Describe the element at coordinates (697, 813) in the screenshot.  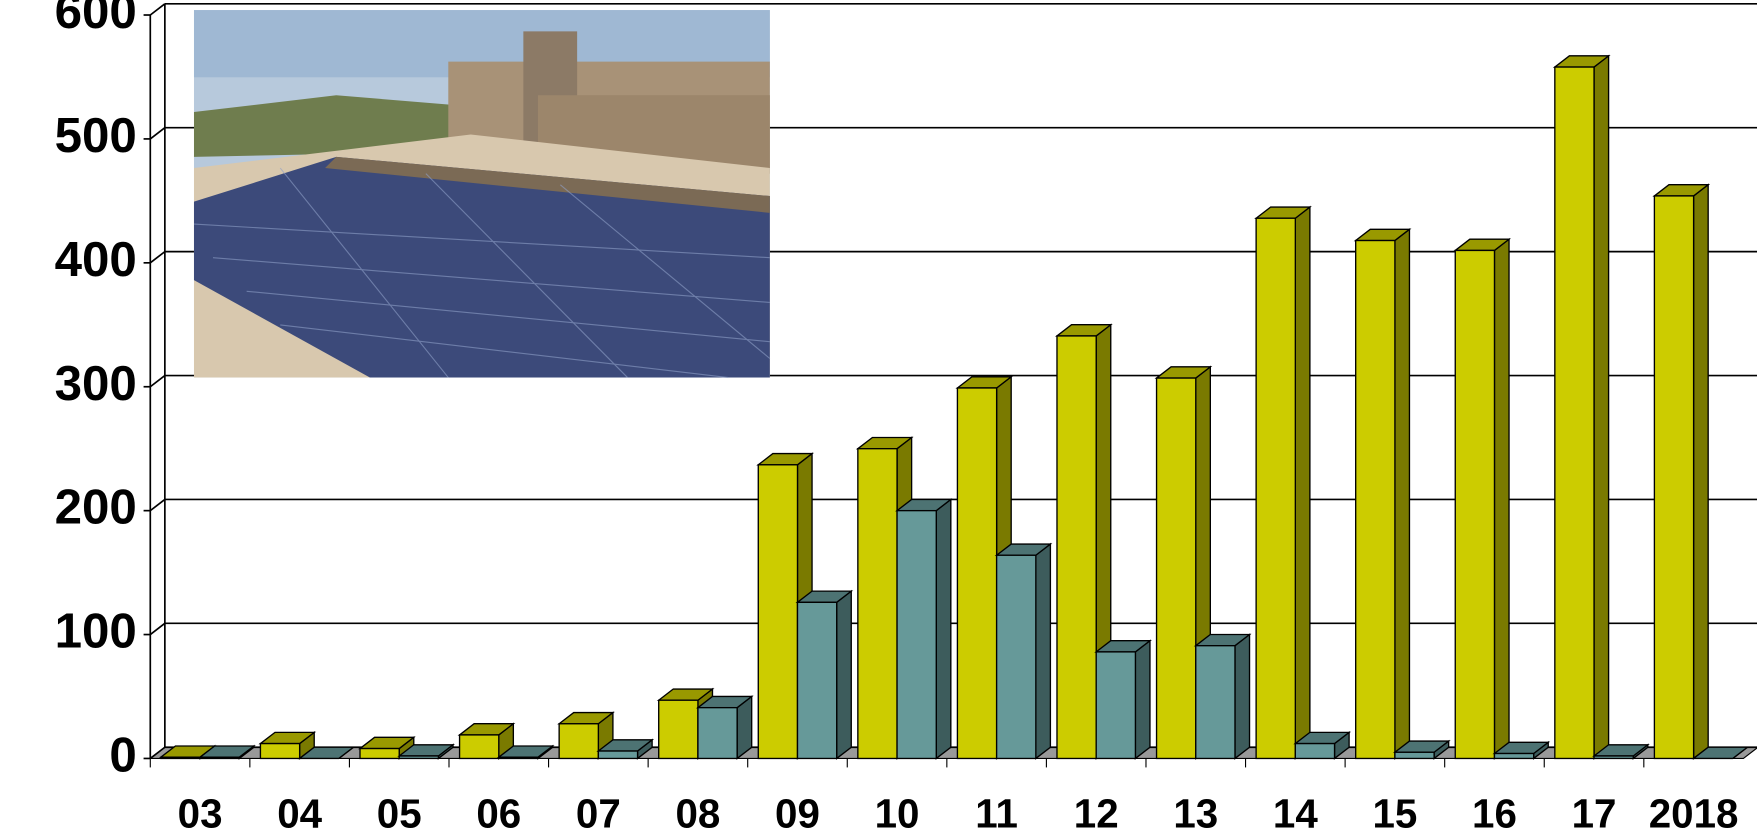
I see `x-tick-label: 08` at that location.